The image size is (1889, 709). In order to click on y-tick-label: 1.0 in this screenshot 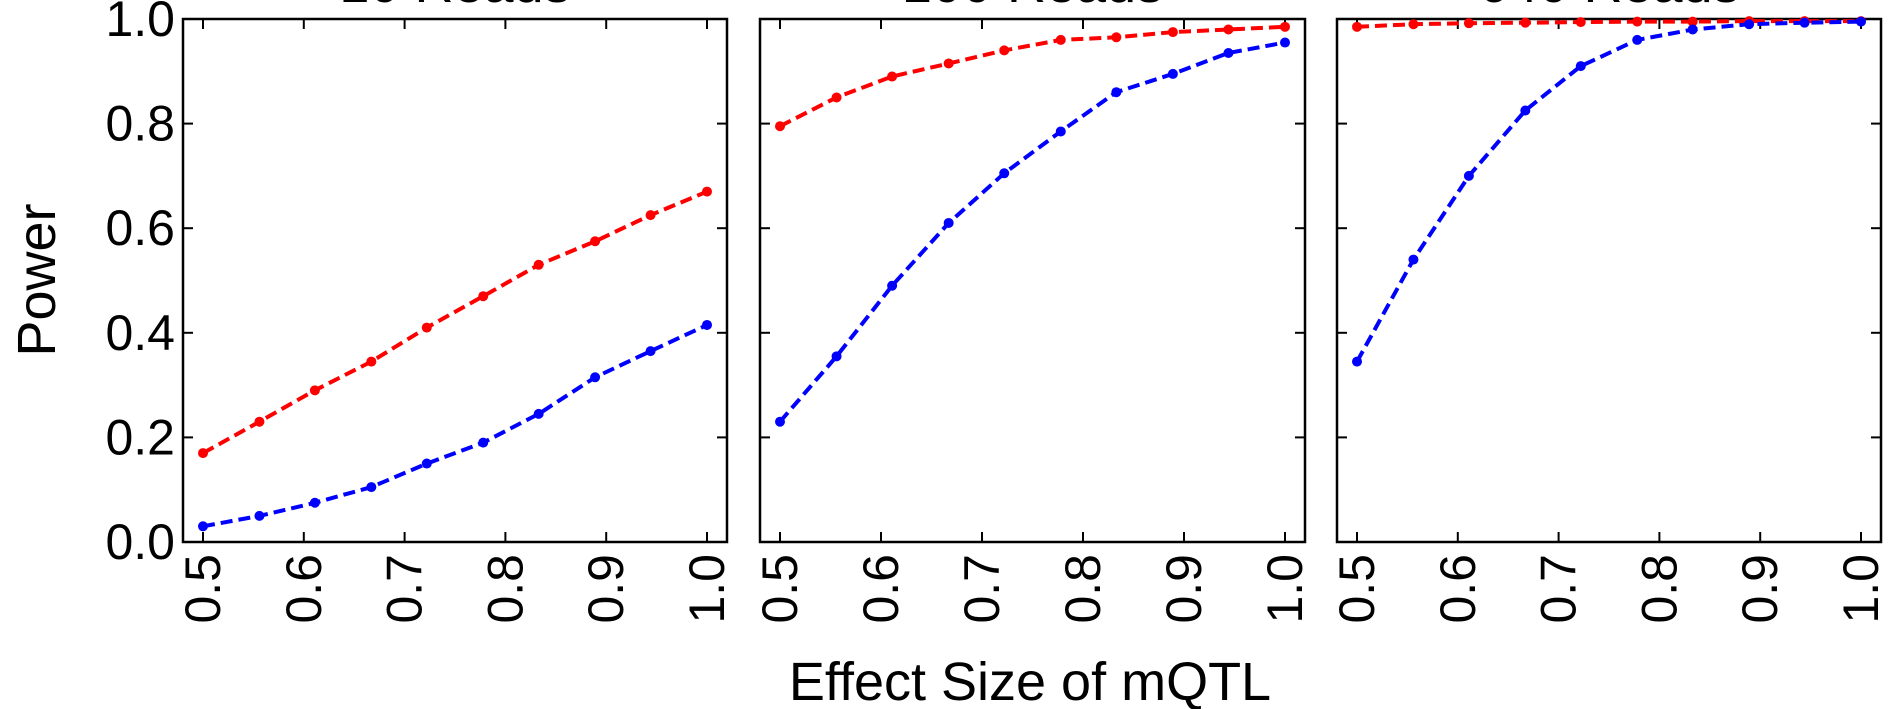, I will do `click(140, 23)`.